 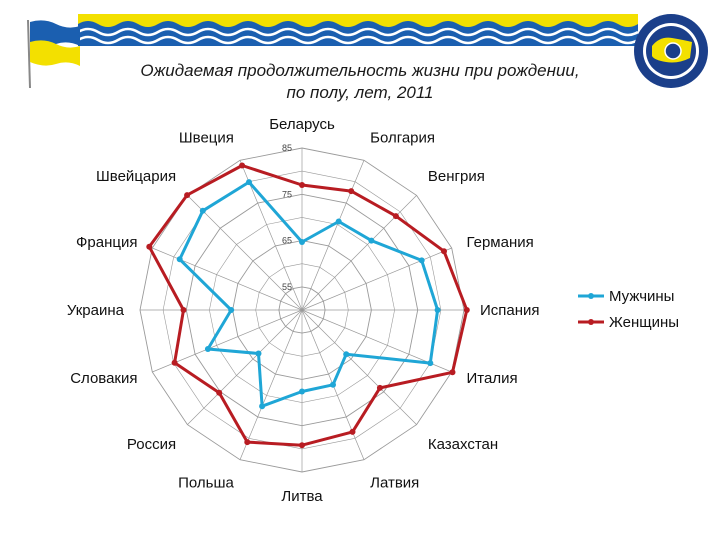 I want to click on tick-label-55: 55, so click(x=287, y=287).